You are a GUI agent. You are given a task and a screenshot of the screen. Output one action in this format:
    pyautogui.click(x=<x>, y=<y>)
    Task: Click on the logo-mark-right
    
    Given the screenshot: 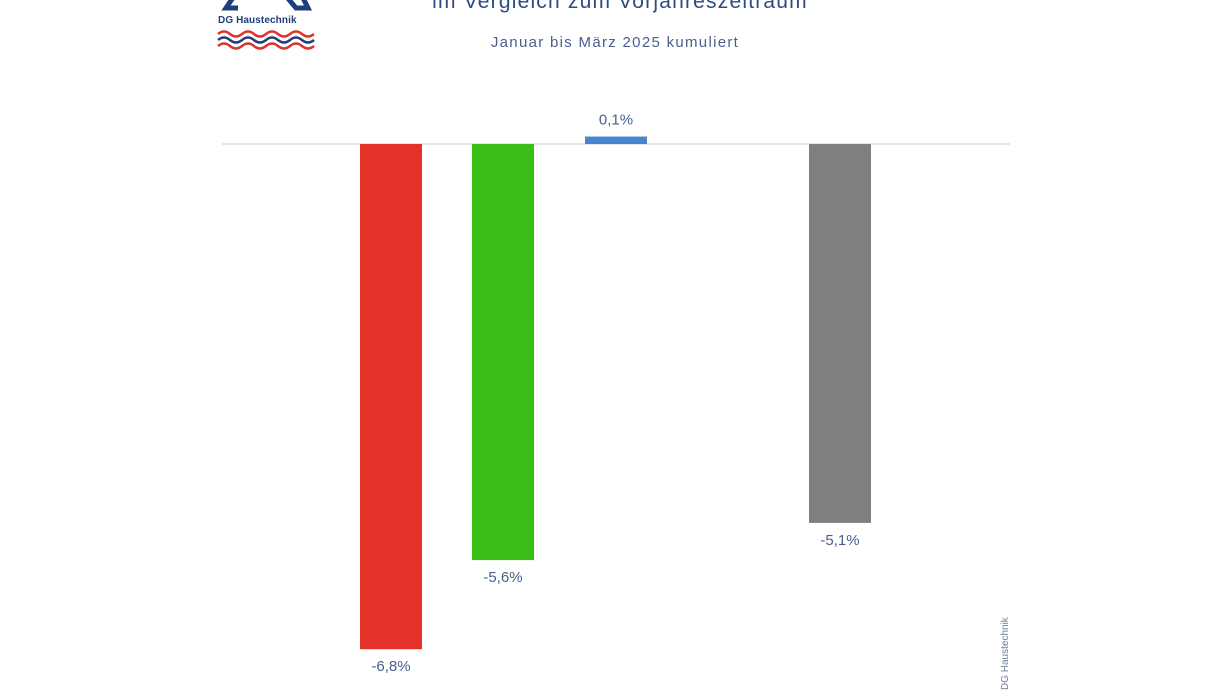 What is the action you would take?
    pyautogui.click(x=299, y=5)
    